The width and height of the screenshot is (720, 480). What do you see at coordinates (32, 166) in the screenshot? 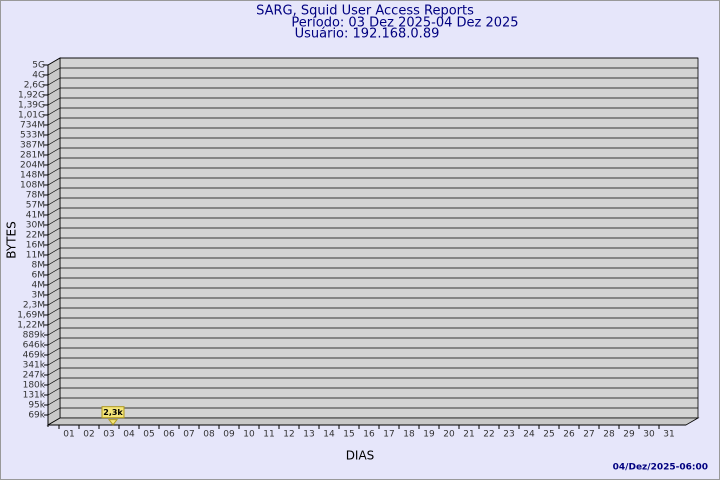
I see `y-tick-label: 204M` at bounding box center [32, 166].